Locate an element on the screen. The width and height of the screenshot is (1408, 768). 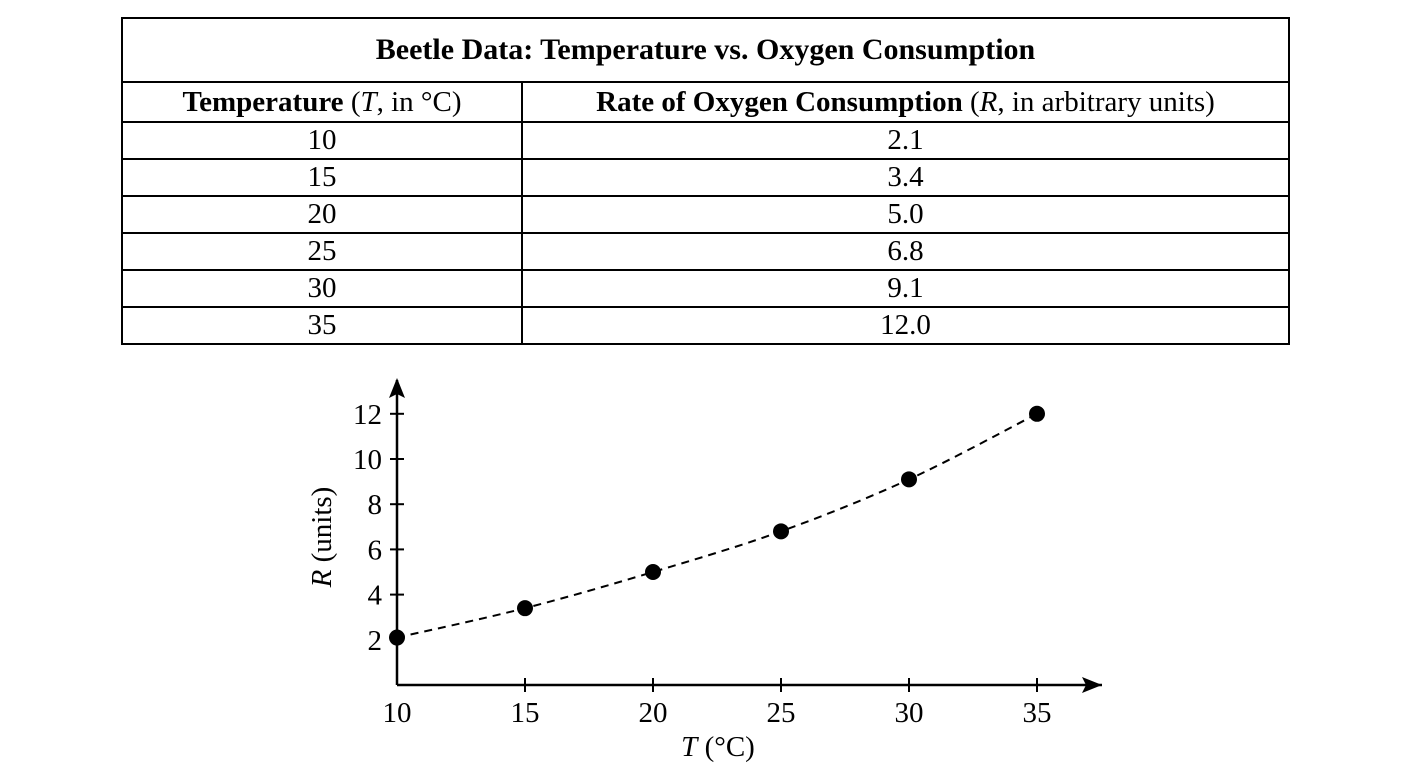
table-row: 35 12.0 is located at coordinates (705, 325).